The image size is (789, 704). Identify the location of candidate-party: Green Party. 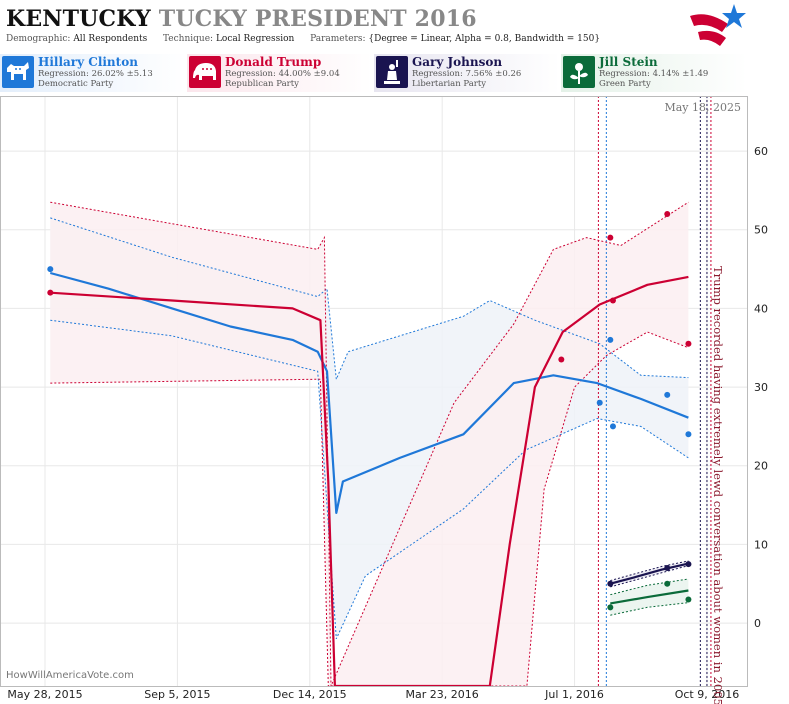
(625, 84).